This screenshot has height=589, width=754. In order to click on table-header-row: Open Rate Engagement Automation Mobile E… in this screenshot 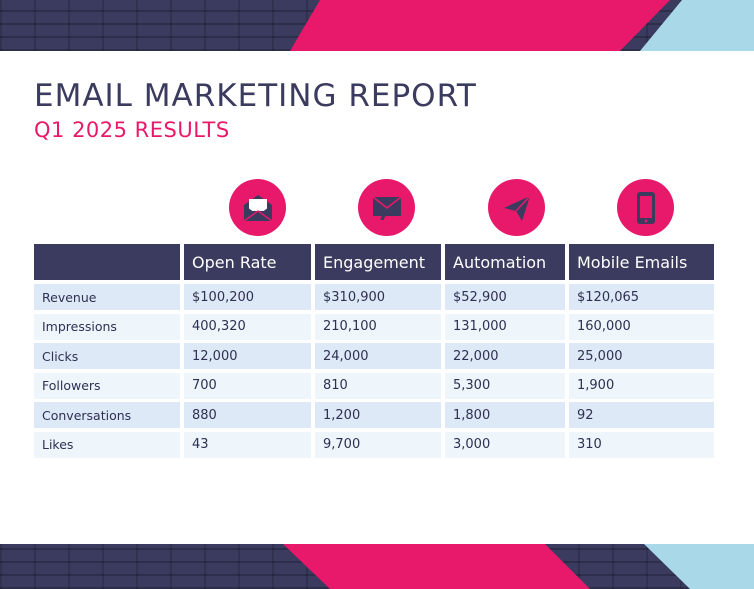, I will do `click(374, 262)`.